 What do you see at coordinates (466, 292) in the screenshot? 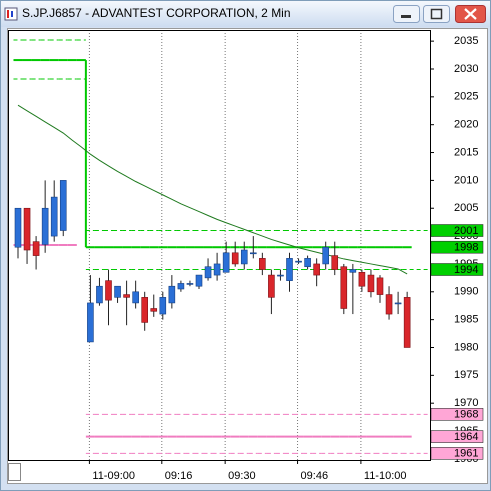
I see `y-tick-label: 1990` at bounding box center [466, 292].